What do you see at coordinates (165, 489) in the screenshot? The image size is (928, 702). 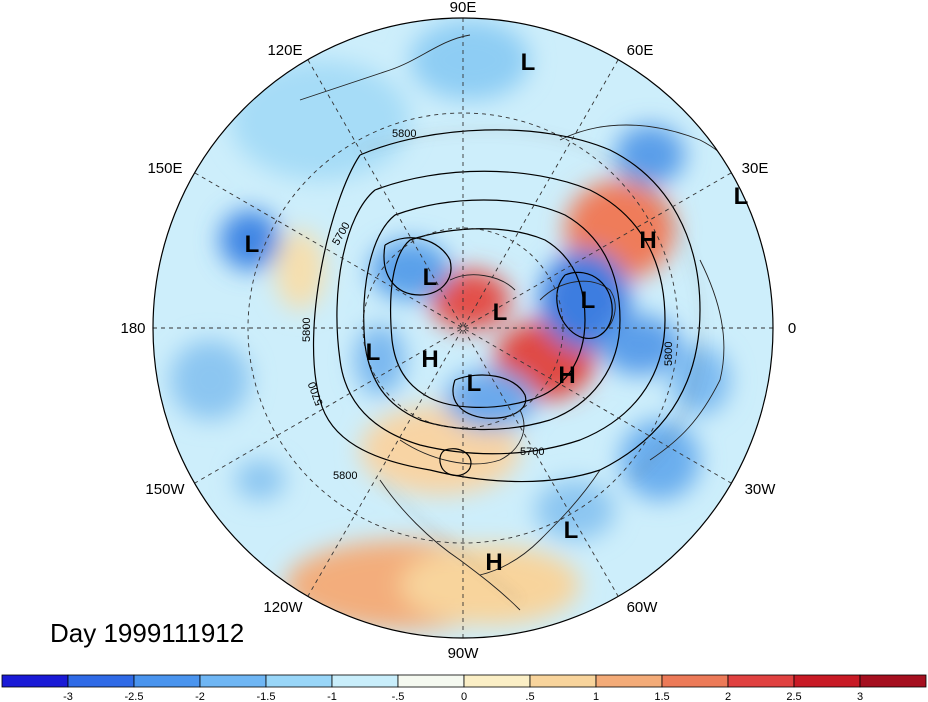 I see `lon-label-150w: 150W` at bounding box center [165, 489].